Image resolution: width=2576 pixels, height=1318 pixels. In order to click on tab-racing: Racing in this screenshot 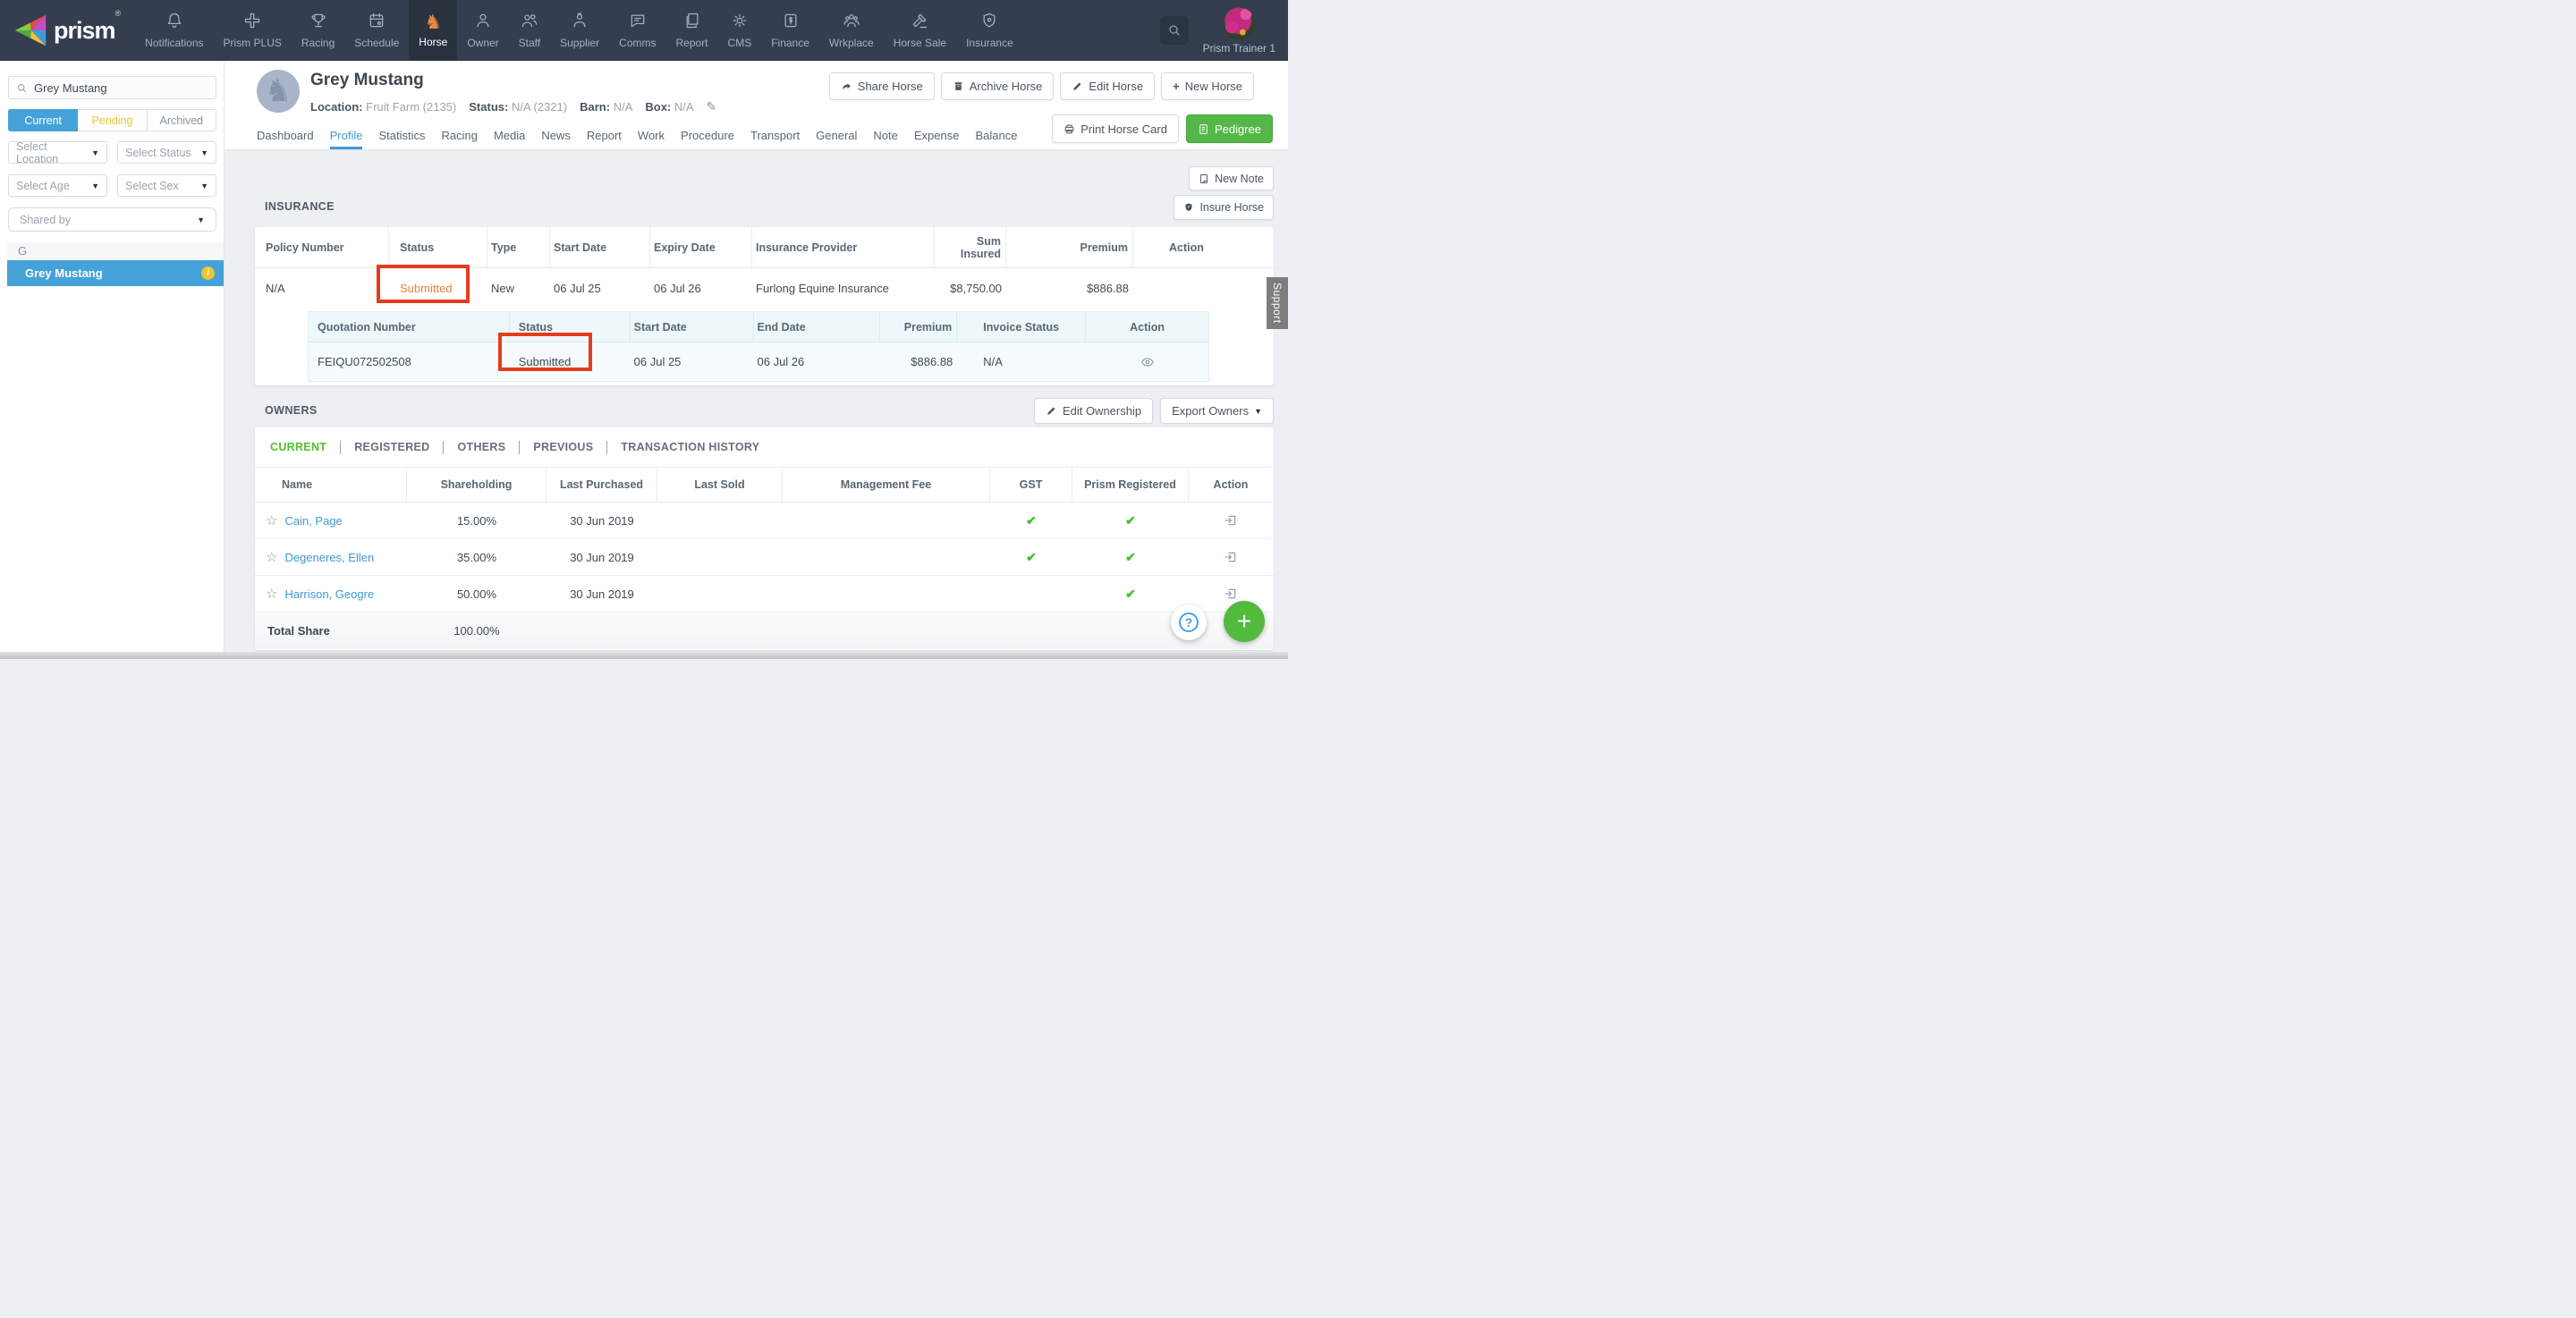, I will do `click(459, 136)`.